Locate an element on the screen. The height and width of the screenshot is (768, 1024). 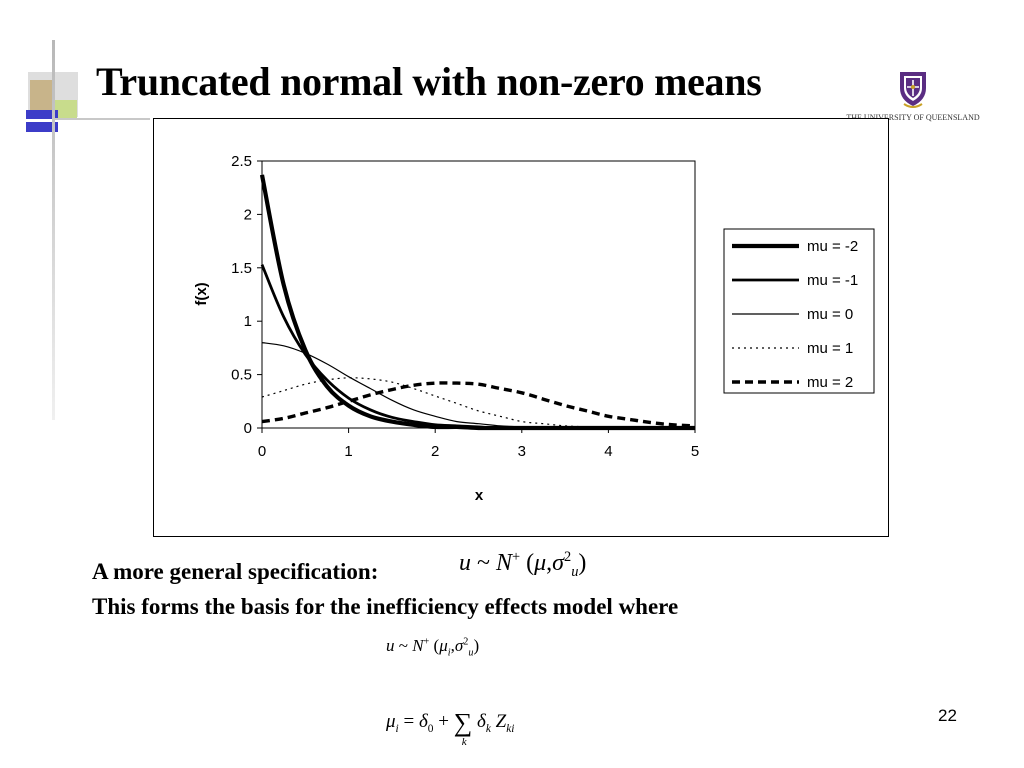
legend-label: mu = 0 is located at coordinates (830, 314).